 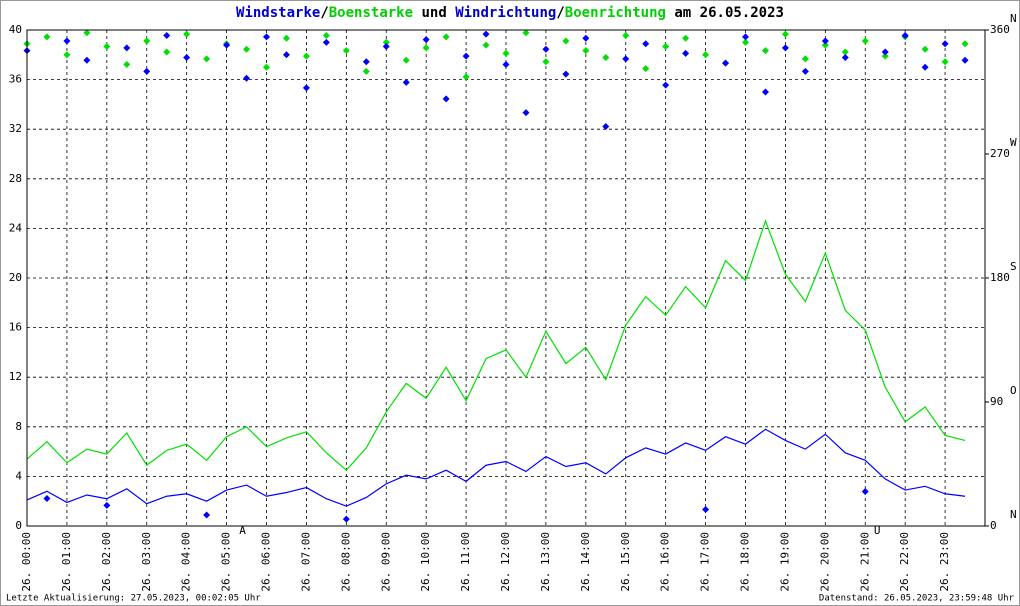 I want to click on y-tick-label: 4, so click(x=18, y=475).